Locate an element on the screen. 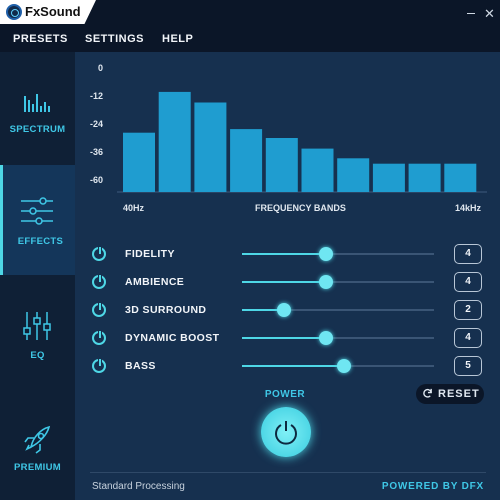 This screenshot has height=500, width=500. processing-status: Standard Processing is located at coordinates (138, 486).